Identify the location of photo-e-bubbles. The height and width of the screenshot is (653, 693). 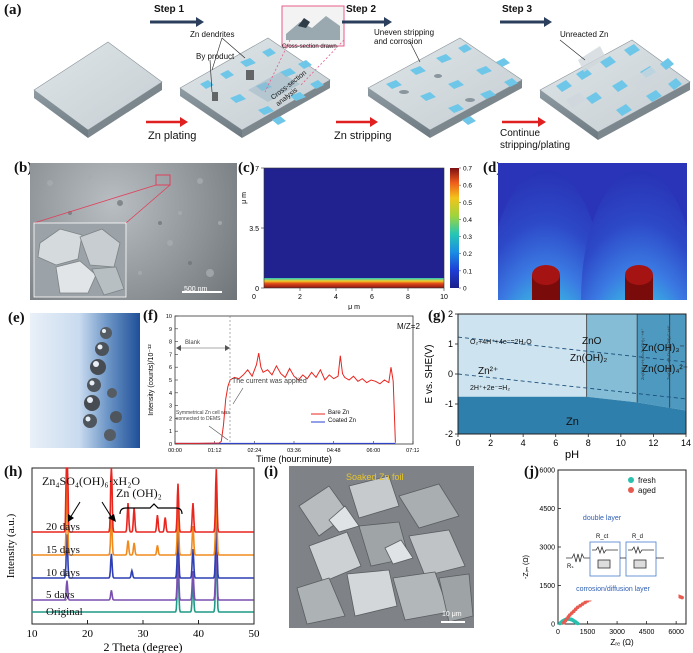
(85, 380).